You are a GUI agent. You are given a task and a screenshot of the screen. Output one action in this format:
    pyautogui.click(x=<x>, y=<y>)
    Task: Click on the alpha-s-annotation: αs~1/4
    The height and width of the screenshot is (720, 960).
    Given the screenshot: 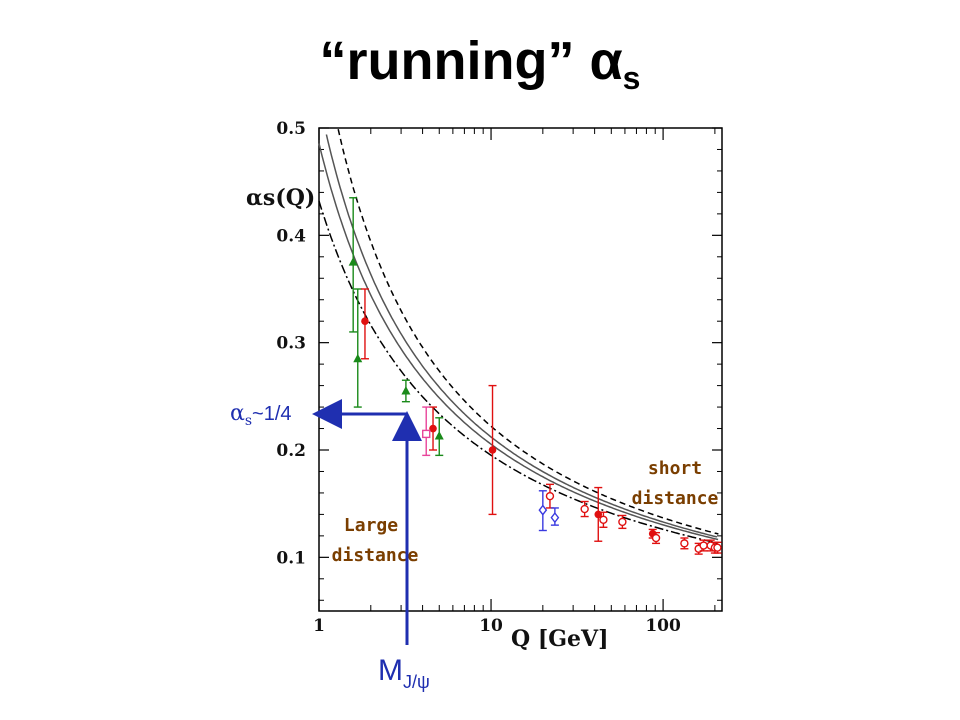 What is the action you would take?
    pyautogui.click(x=261, y=415)
    